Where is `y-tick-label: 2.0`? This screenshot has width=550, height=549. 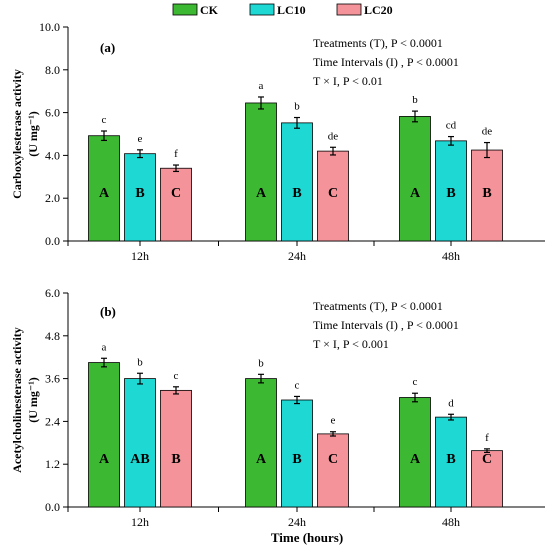 y-tick-label: 2.0 is located at coordinates (52, 198).